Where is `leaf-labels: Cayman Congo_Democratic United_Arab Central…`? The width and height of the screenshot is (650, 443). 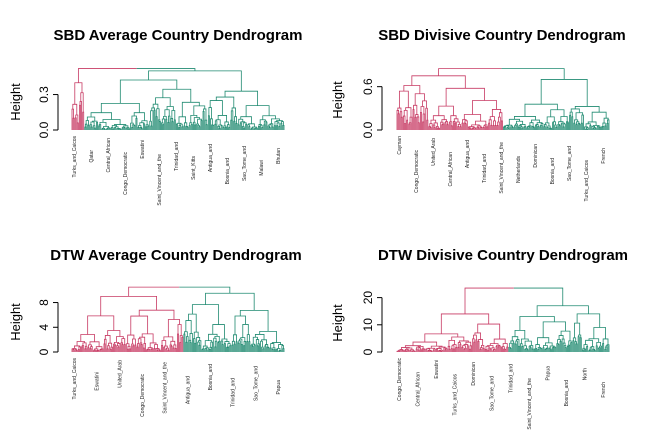 leaf-labels: Cayman Congo_Democratic United_Arab Central… is located at coordinates (502, 169).